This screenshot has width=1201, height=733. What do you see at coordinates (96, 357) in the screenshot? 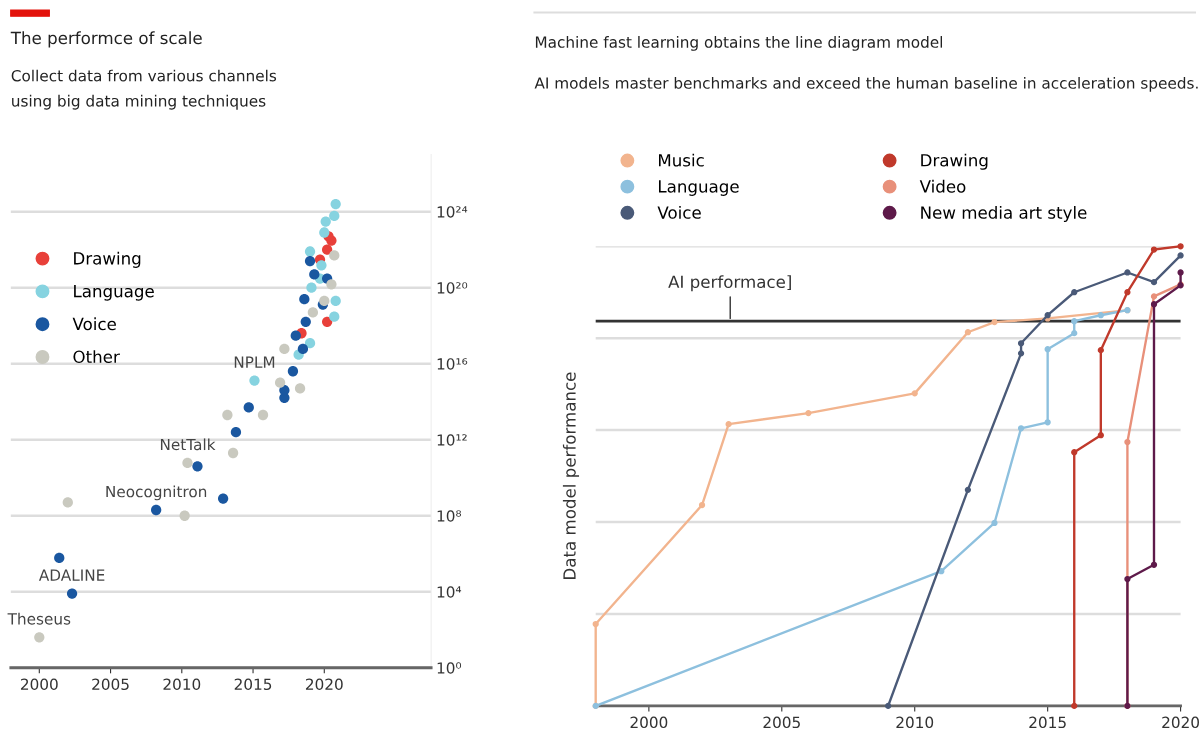
I see `legend-label: Other` at bounding box center [96, 357].